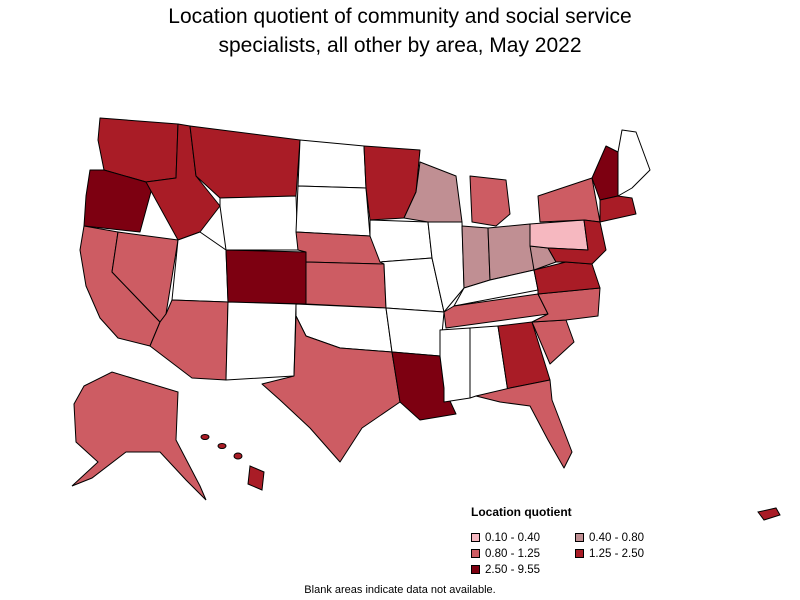 The image size is (800, 600). I want to click on region-hawaii, so click(232, 462).